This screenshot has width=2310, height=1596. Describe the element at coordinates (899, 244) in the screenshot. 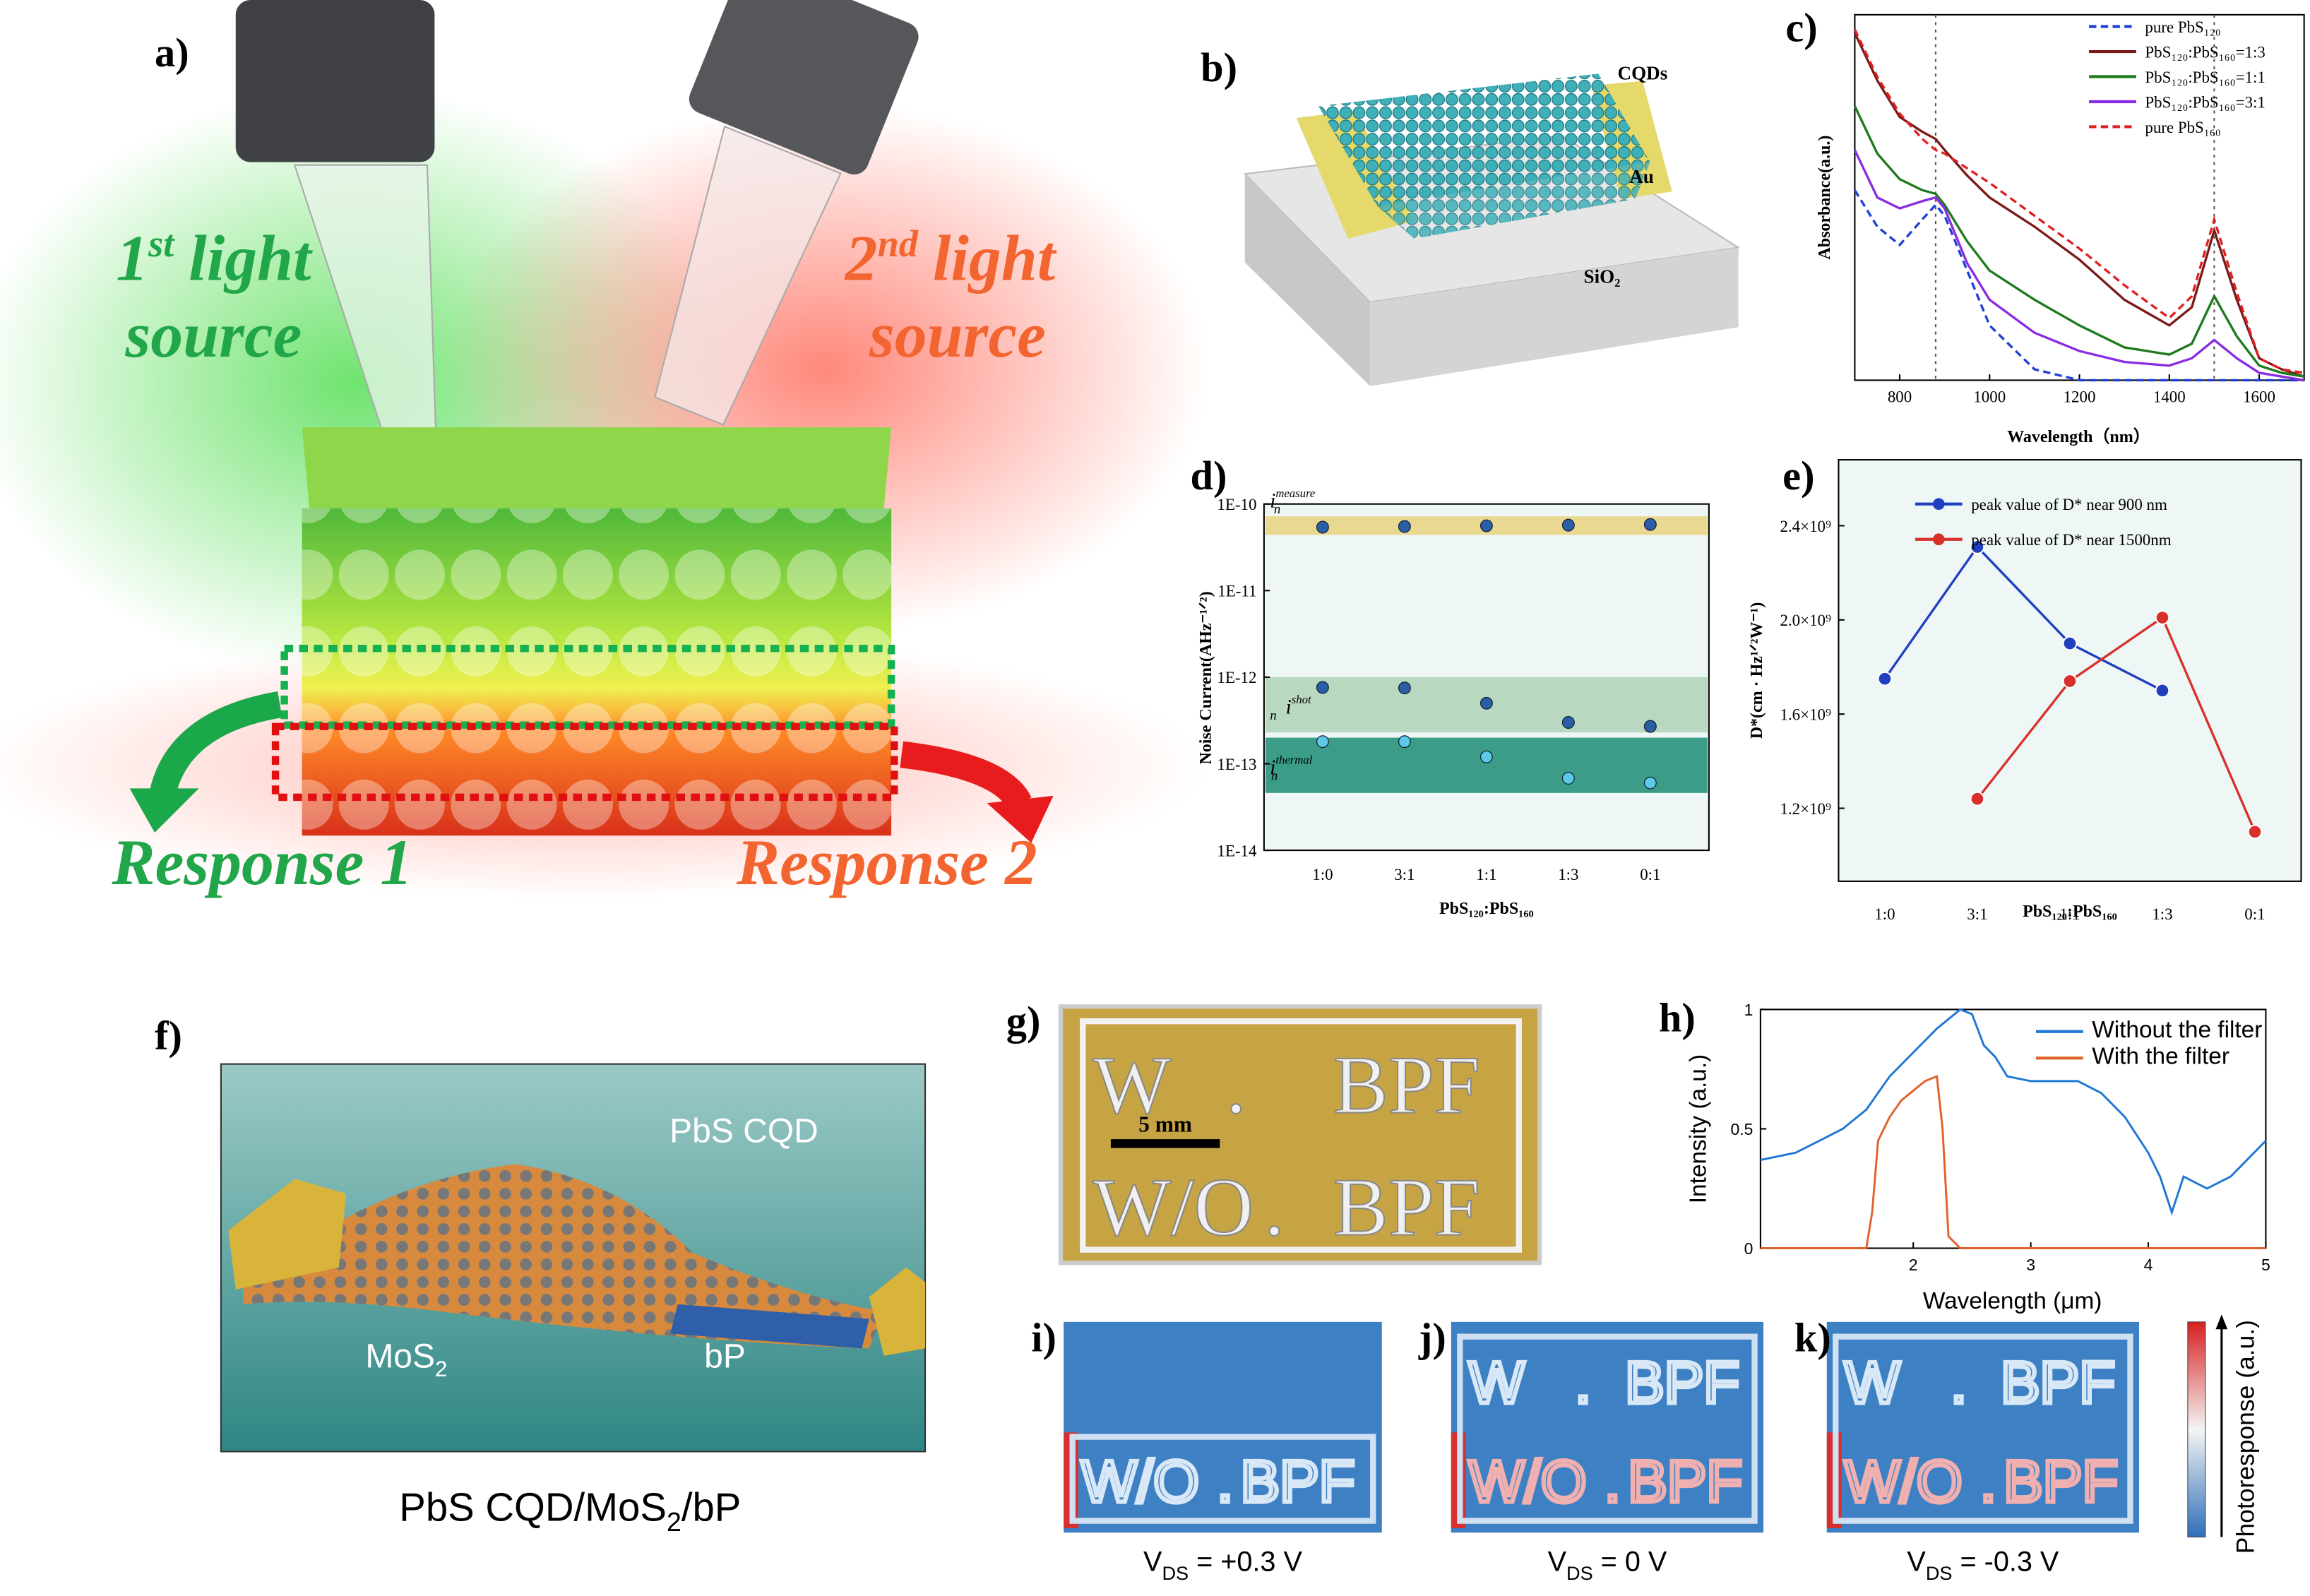

I see `sup: nd` at that location.